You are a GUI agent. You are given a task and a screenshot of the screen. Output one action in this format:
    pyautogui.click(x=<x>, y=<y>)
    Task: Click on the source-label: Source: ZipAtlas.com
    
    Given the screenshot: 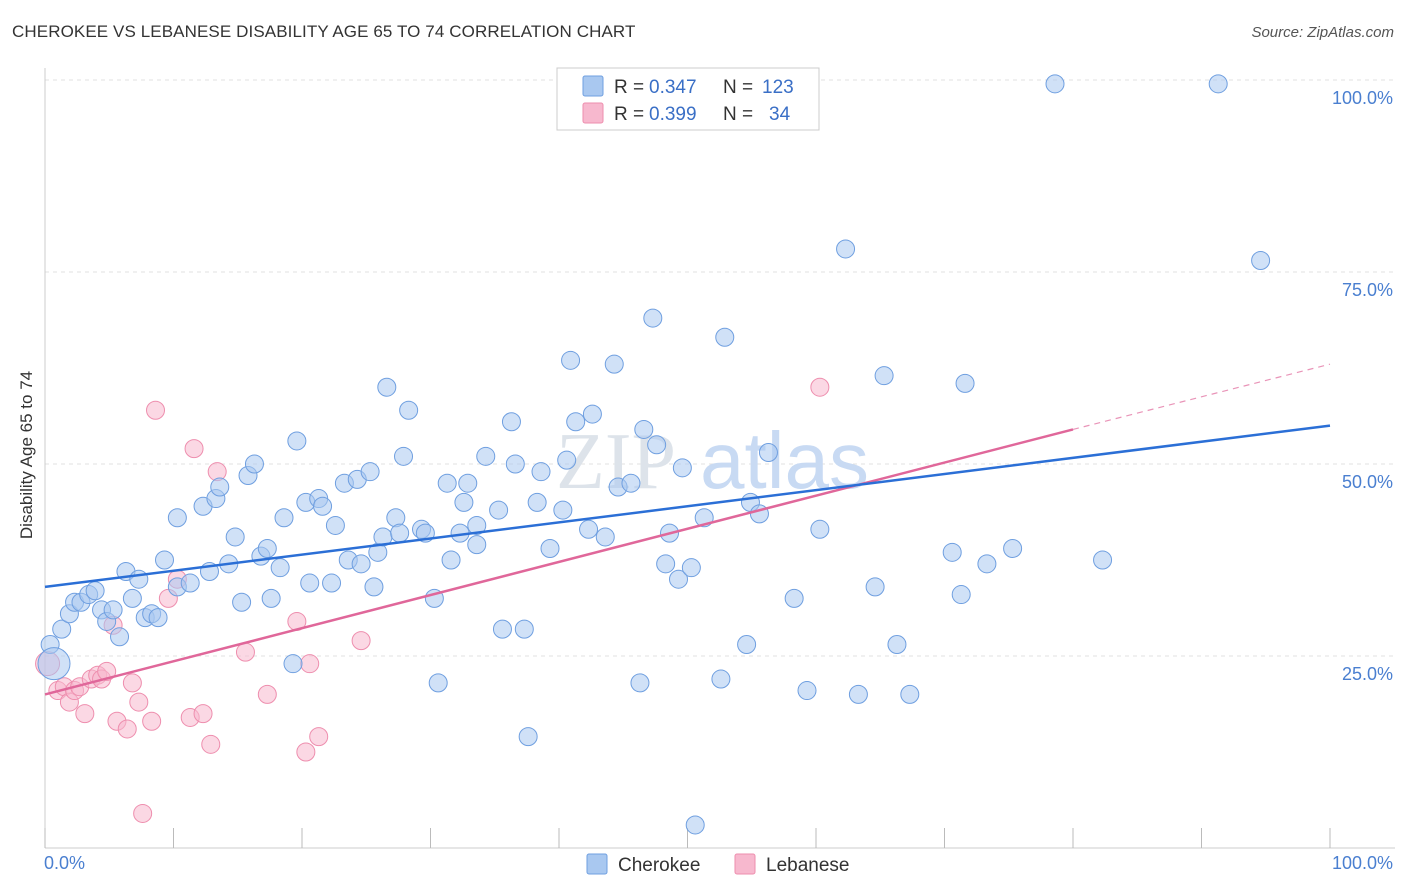 What is the action you would take?
    pyautogui.click(x=1322, y=32)
    